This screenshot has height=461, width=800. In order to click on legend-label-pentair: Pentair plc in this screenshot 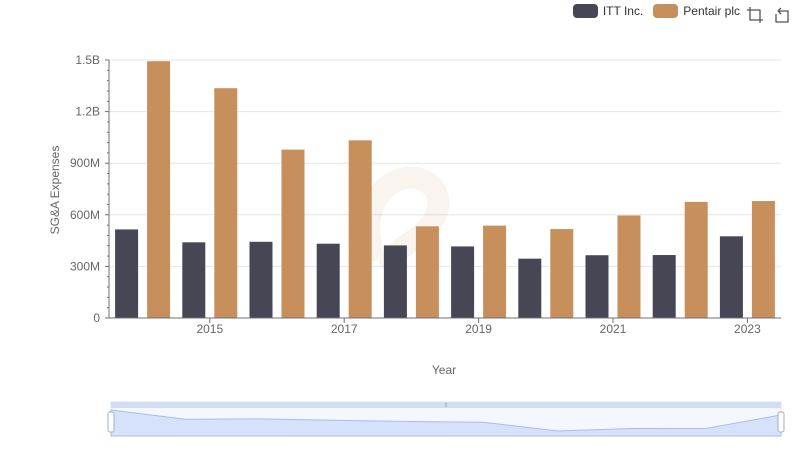, I will do `click(711, 11)`.